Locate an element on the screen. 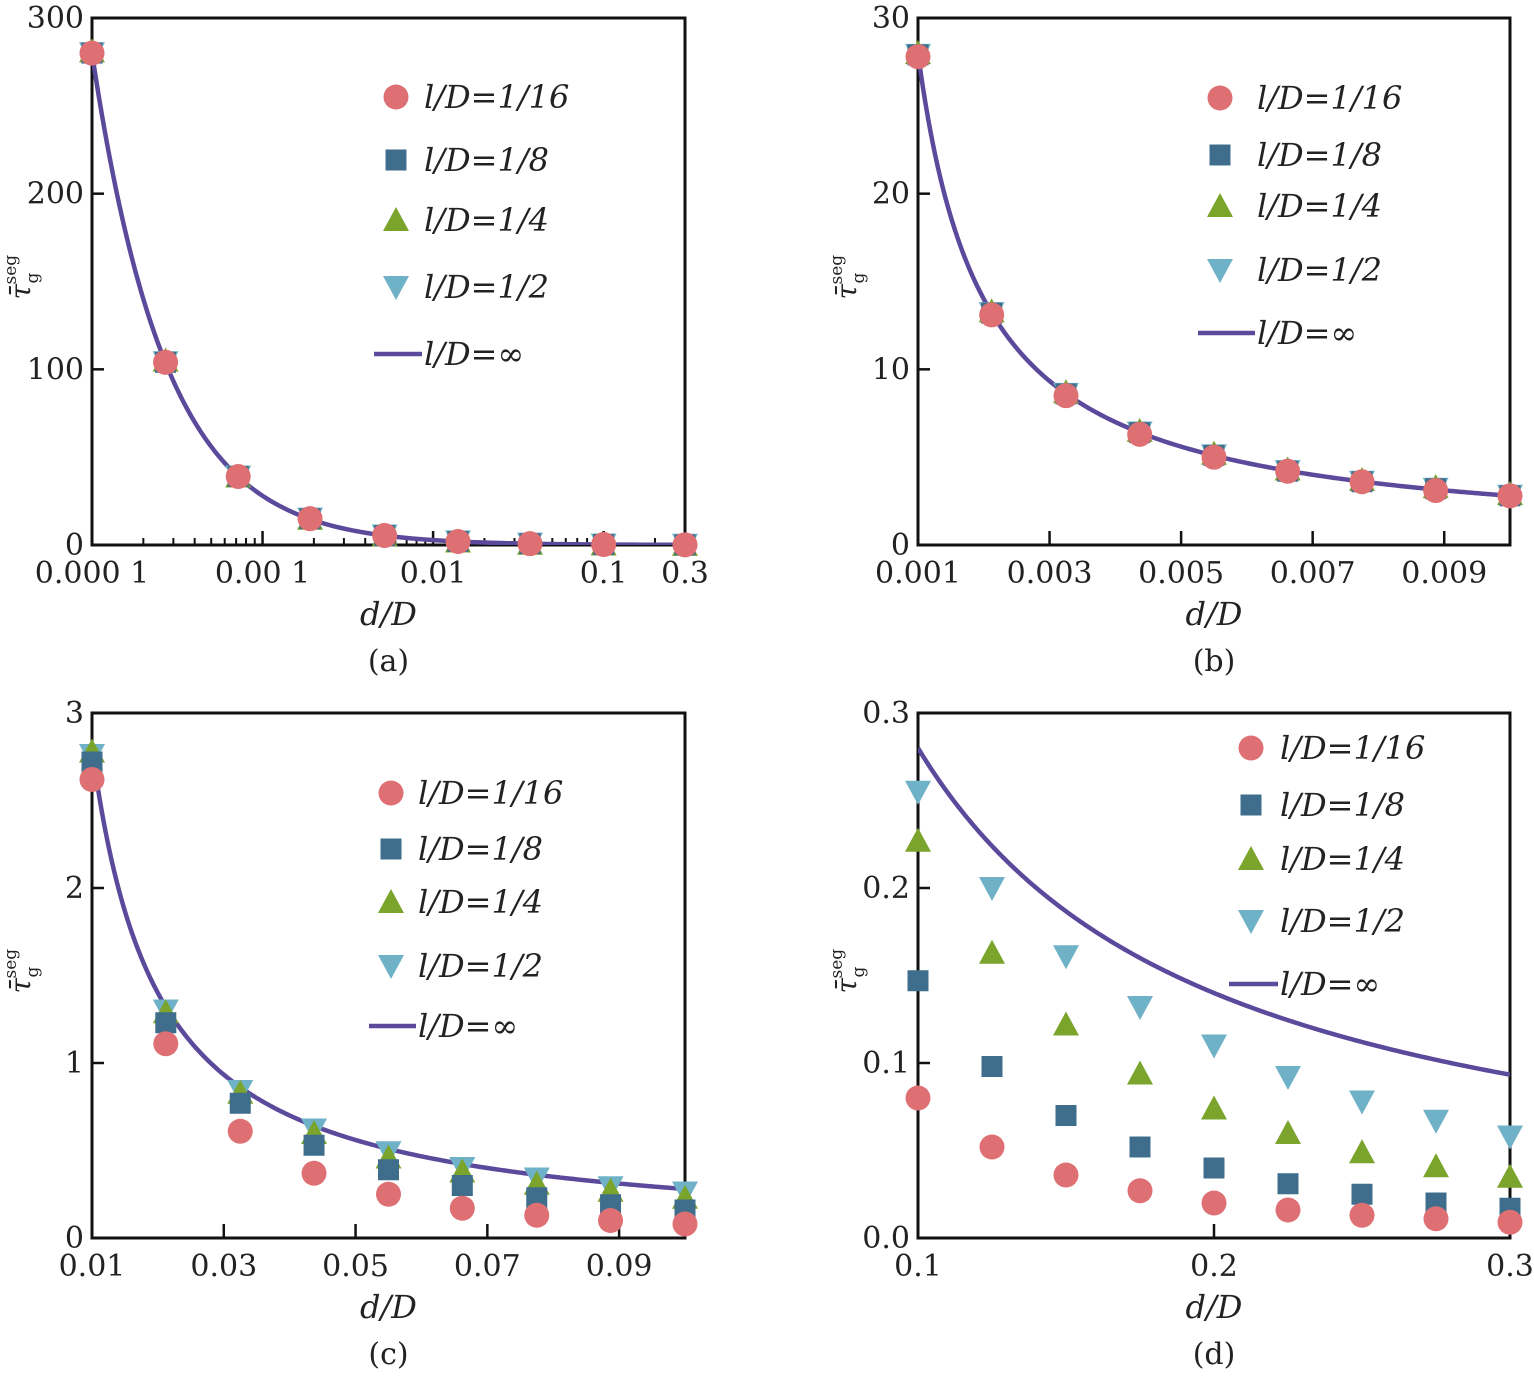 The image size is (1534, 1382). y-axis-label-main: τ̄ is located at coordinates (20, 292).